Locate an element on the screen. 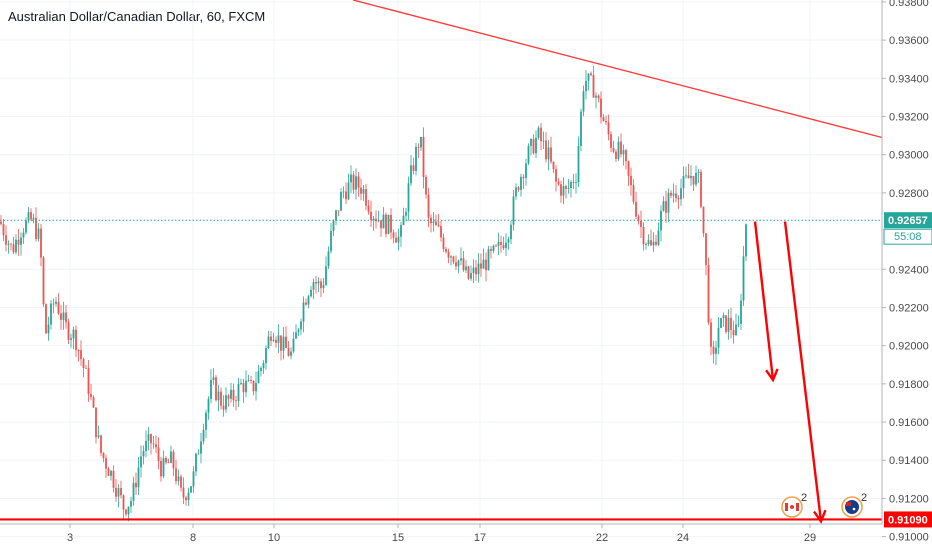 Image resolution: width=932 pixels, height=550 pixels. y-tick-label: 0.91200 is located at coordinates (909, 499).